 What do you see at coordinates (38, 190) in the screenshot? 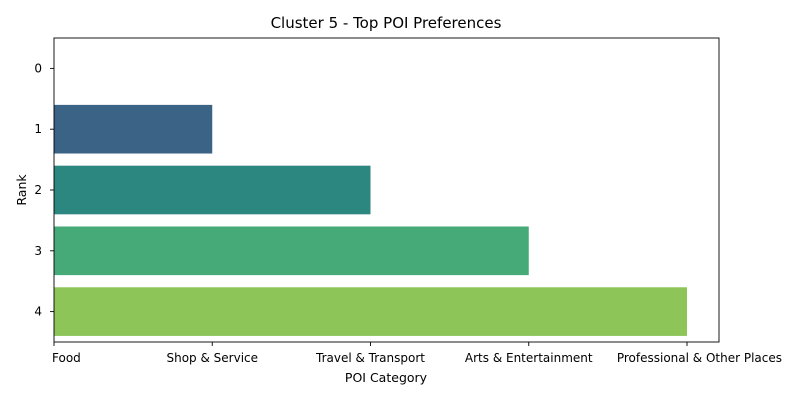
I see `y-tick-label: 2` at bounding box center [38, 190].